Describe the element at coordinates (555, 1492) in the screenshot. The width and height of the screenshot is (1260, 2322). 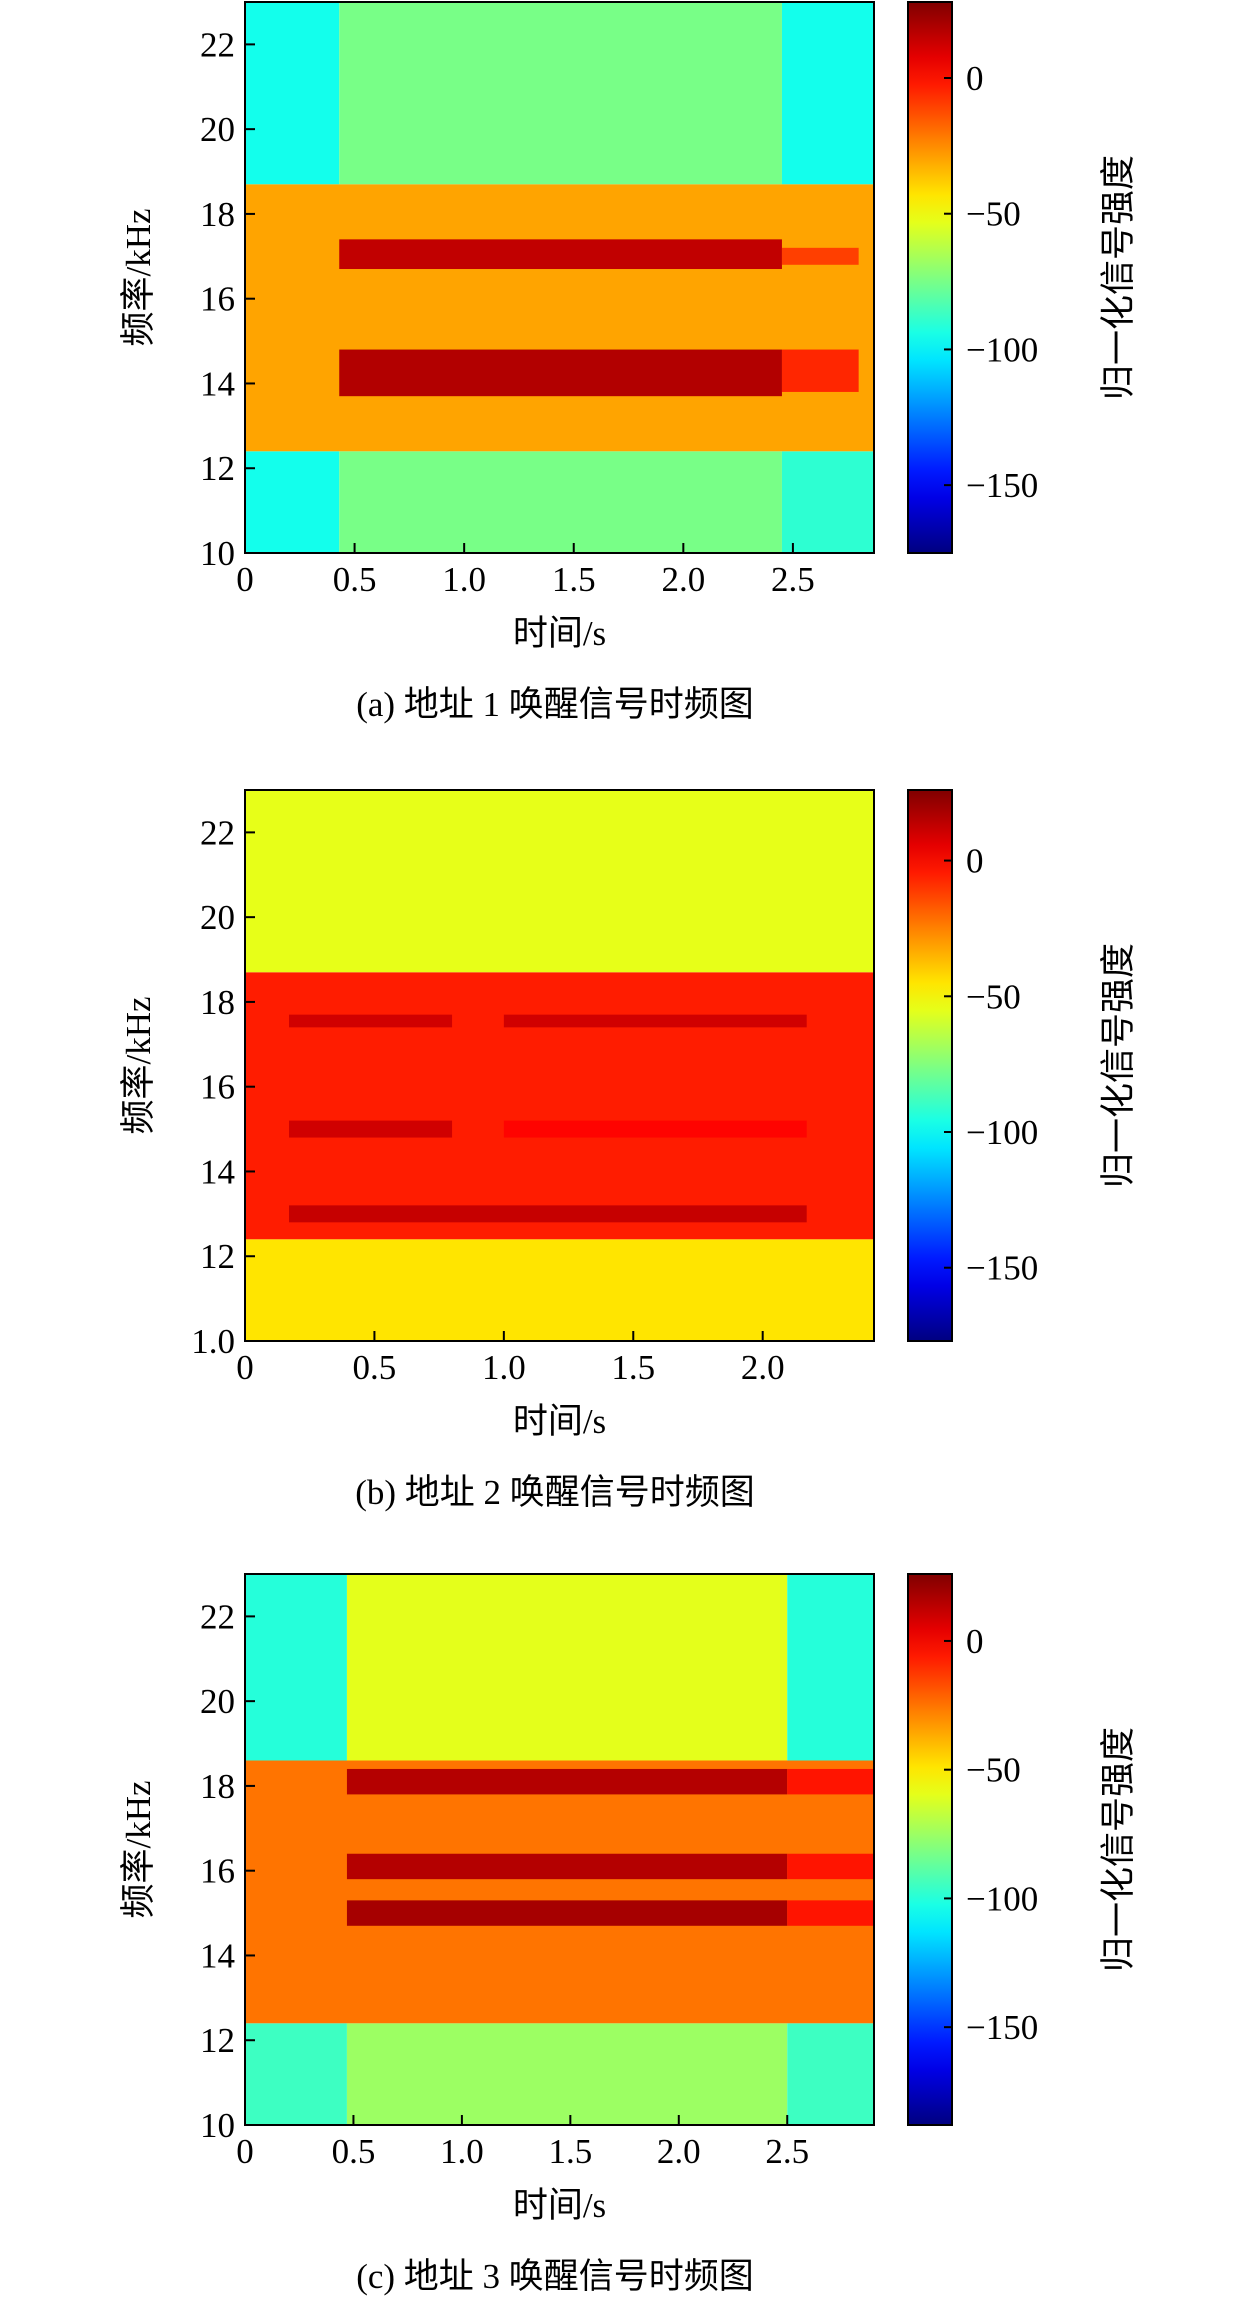
I see `caption: (b) 地址 2 唤醒信号时频图` at that location.